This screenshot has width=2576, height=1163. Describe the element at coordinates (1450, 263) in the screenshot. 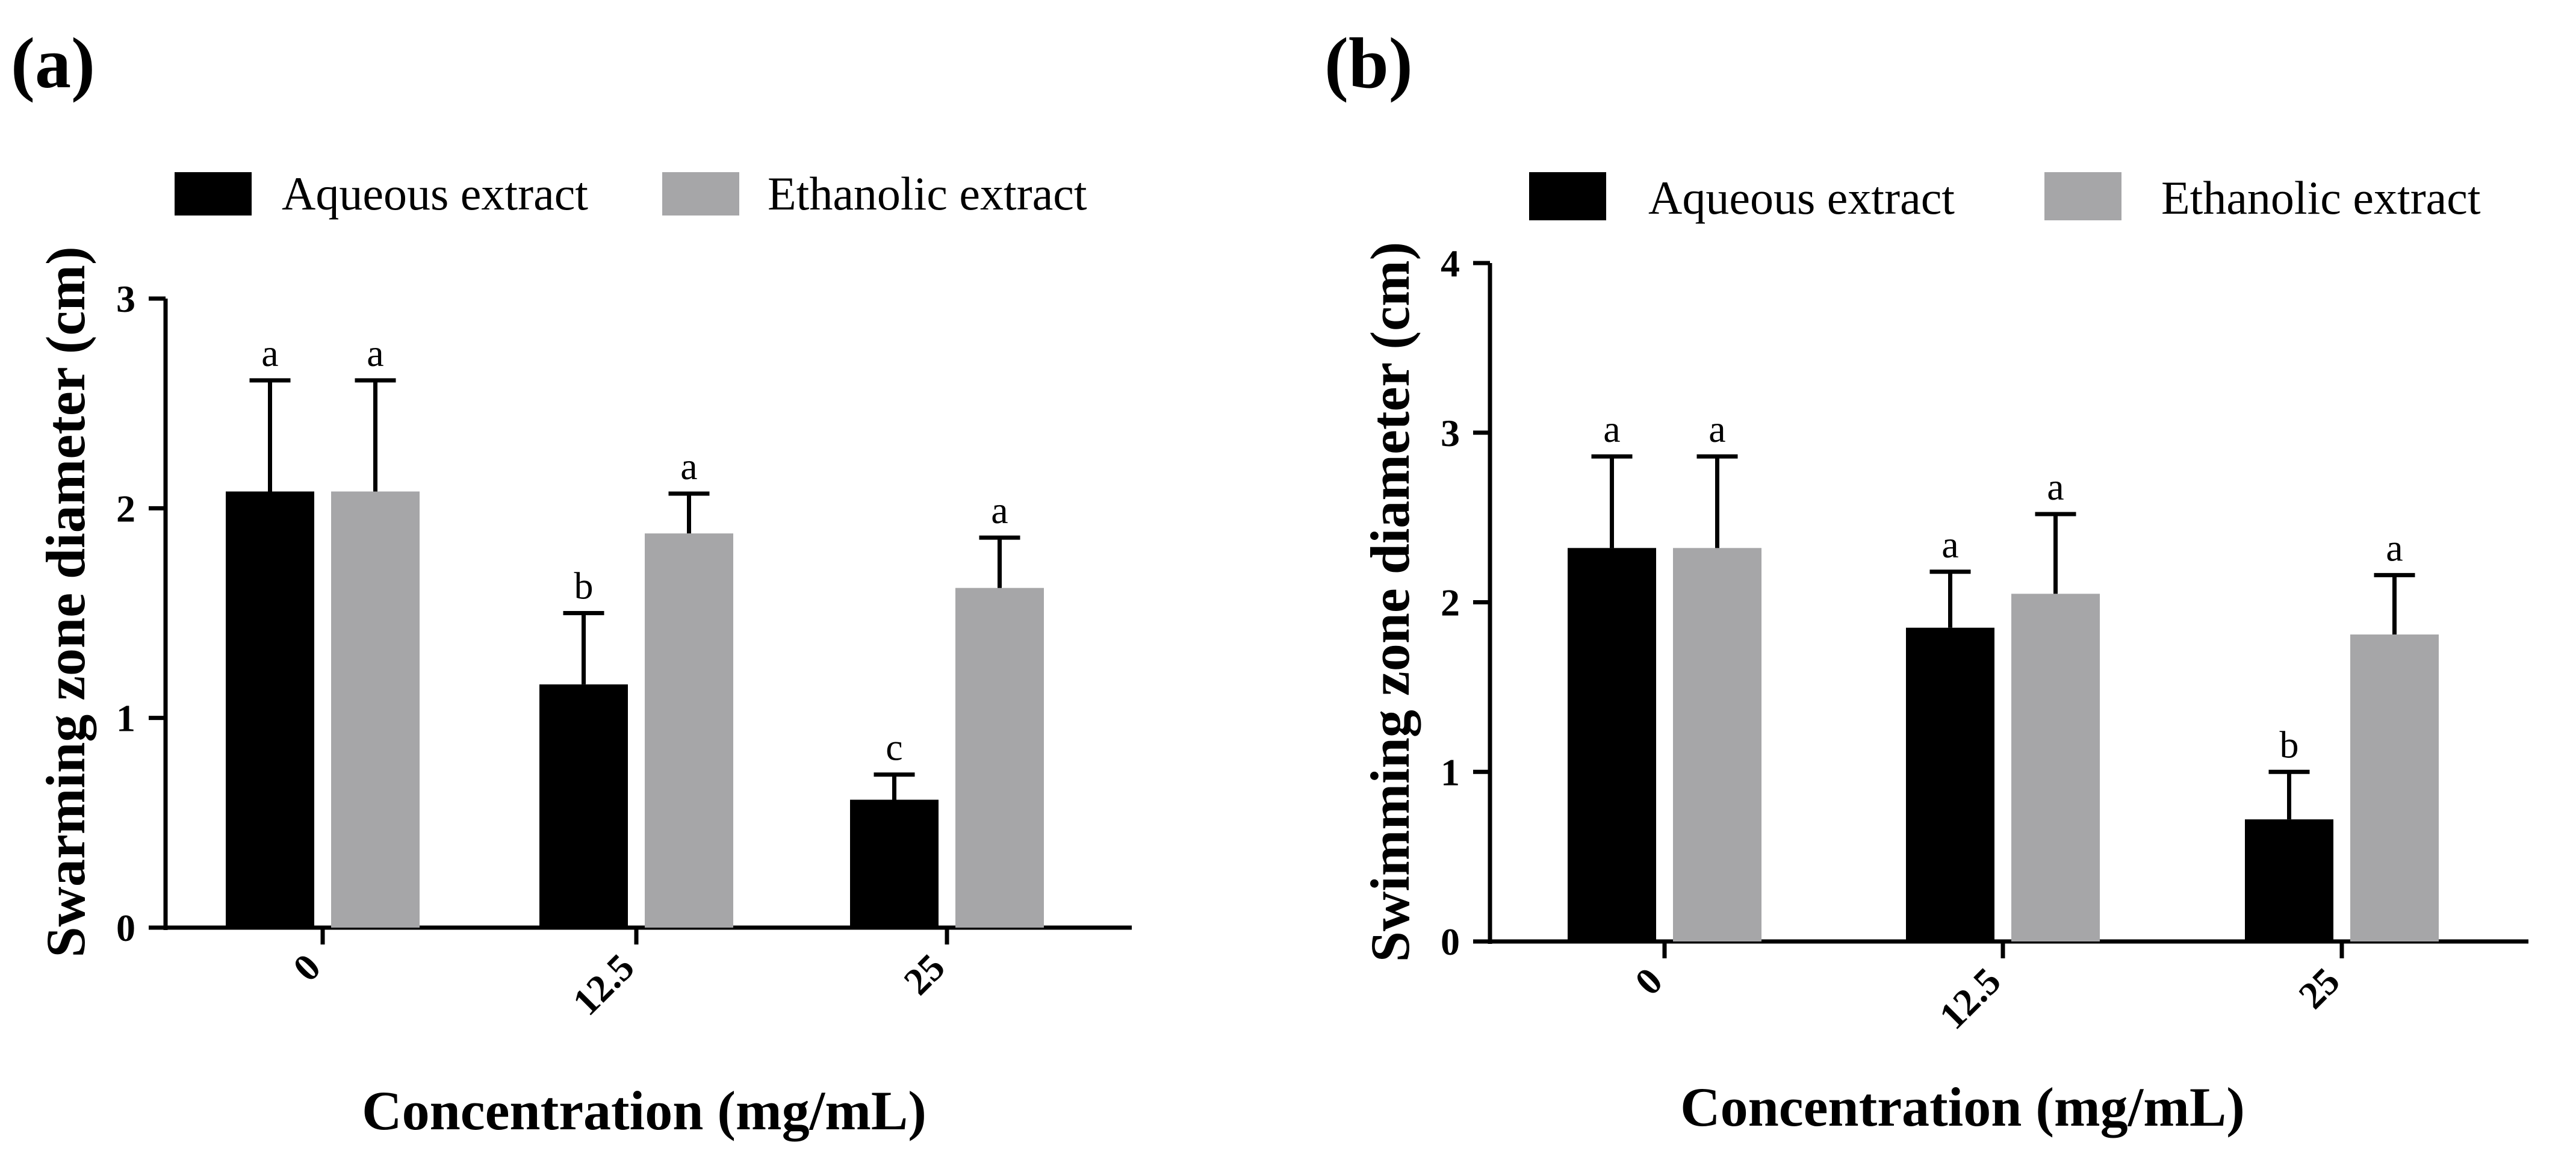

I see `panel-b-y-tick-label-4: 4` at that location.